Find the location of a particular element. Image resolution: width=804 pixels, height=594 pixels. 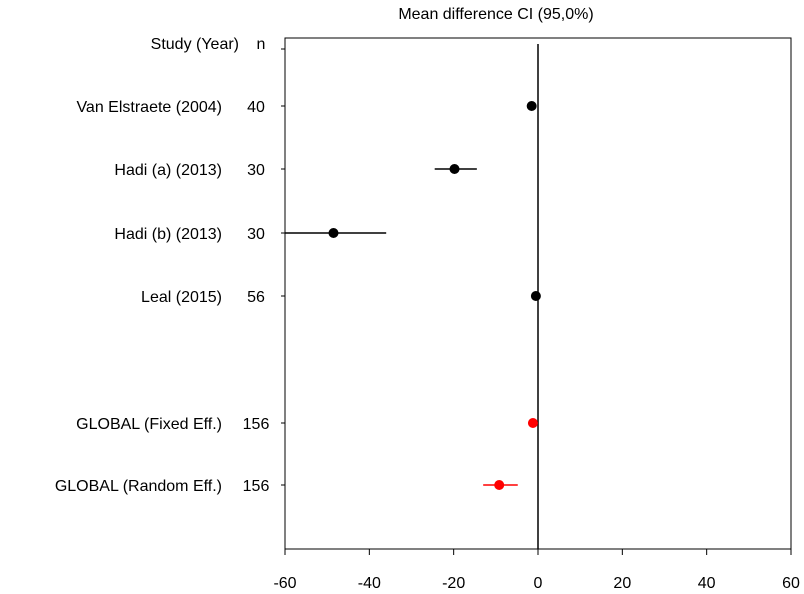

study-n: 40 is located at coordinates (256, 107).